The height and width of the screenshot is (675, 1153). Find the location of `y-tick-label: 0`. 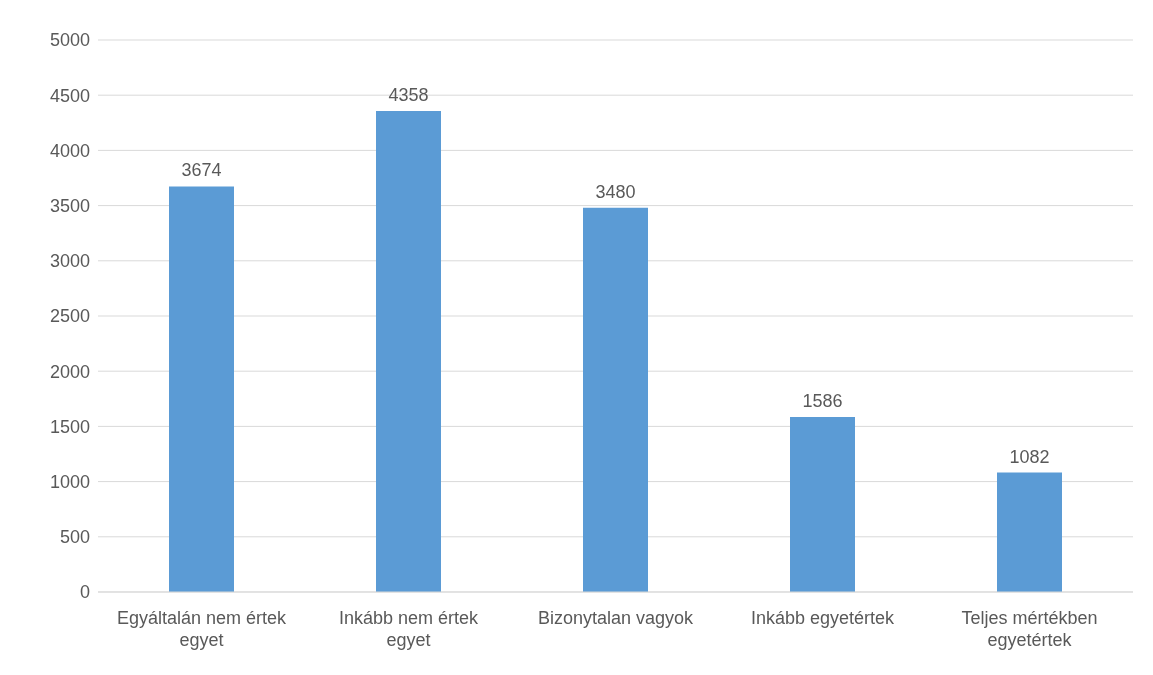

y-tick-label: 0 is located at coordinates (84, 592).